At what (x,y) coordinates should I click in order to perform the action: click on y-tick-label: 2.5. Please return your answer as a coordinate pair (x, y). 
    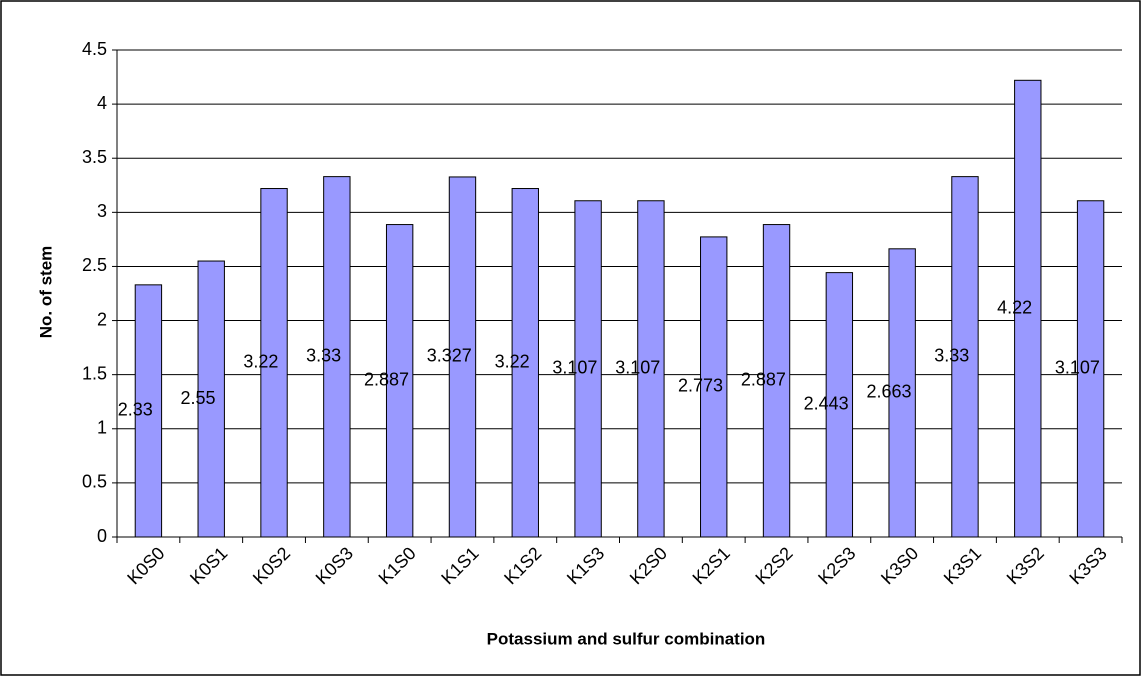
    Looking at the image, I should click on (94, 265).